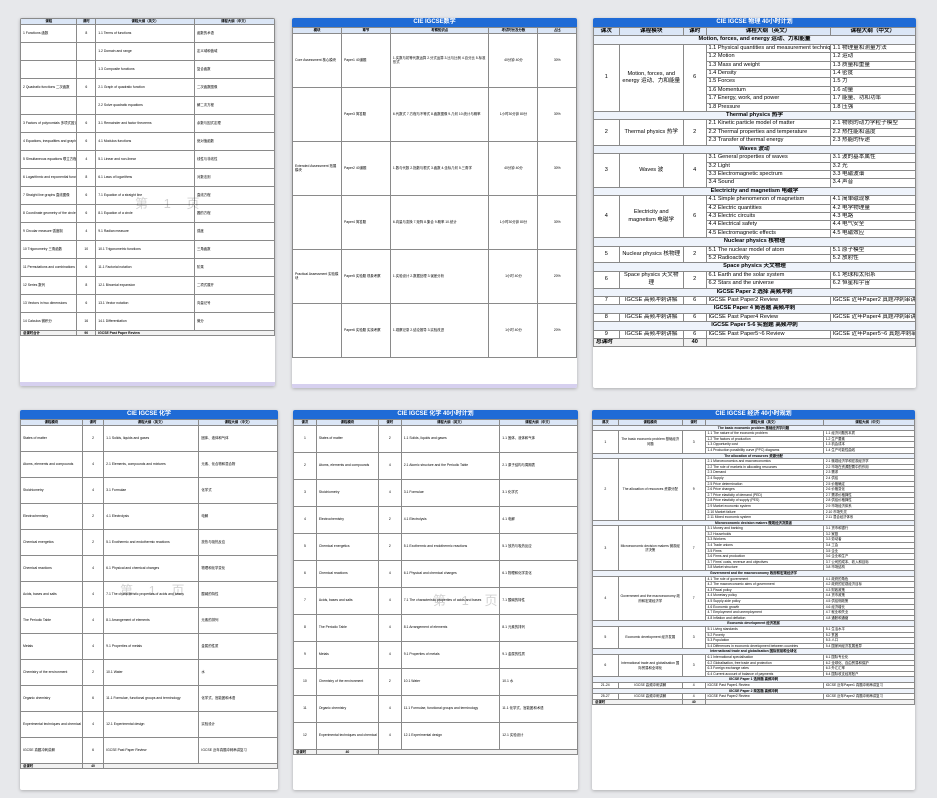 The width and height of the screenshot is (937, 798). Describe the element at coordinates (768, 132) in the screenshot. I see `outline-en: 2.2 Thermal properties and temperature` at that location.